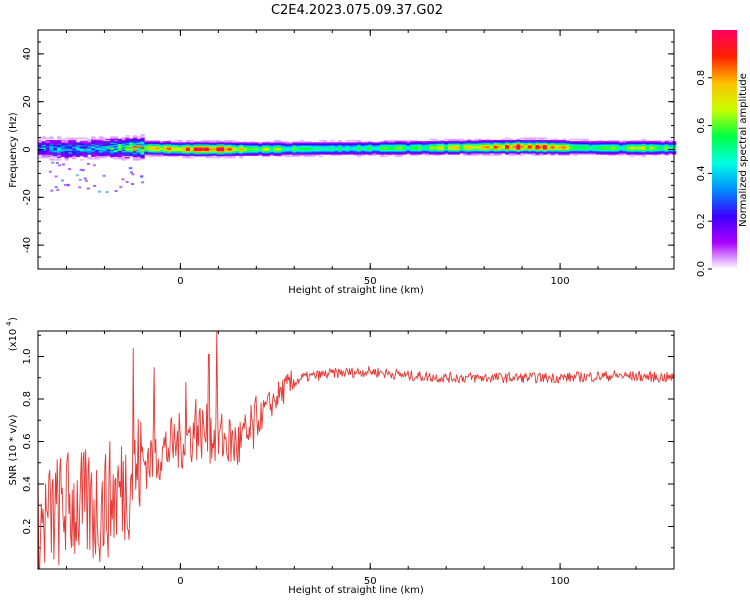 This screenshot has width=750, height=600. Describe the element at coordinates (701, 173) in the screenshot. I see `colorbar-tick-label: 0.4` at that location.